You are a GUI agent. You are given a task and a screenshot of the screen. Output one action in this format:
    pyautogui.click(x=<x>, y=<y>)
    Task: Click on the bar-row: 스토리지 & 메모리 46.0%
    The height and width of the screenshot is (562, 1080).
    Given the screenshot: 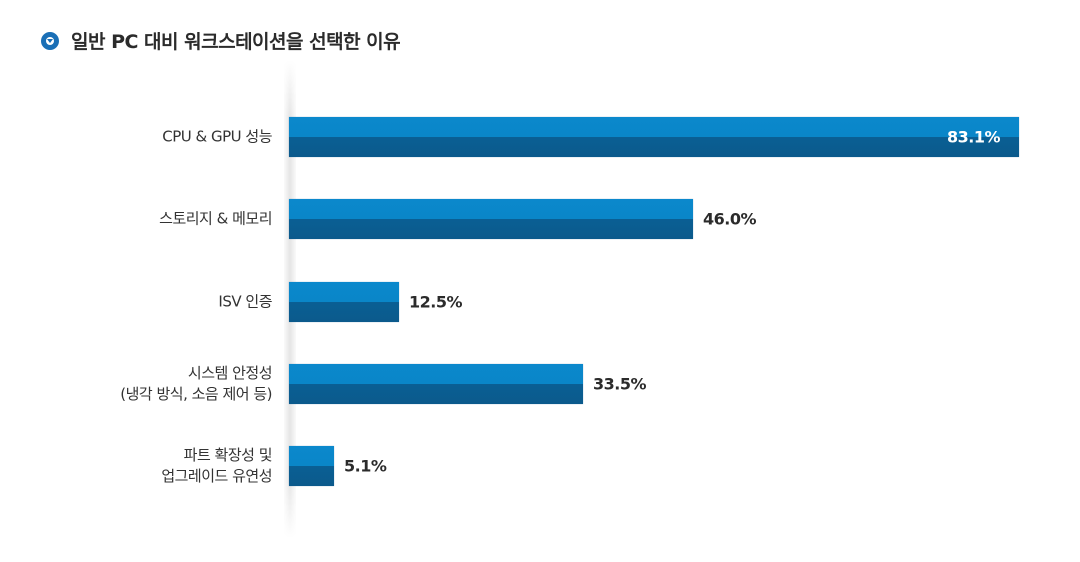 What is the action you would take?
    pyautogui.click(x=540, y=219)
    